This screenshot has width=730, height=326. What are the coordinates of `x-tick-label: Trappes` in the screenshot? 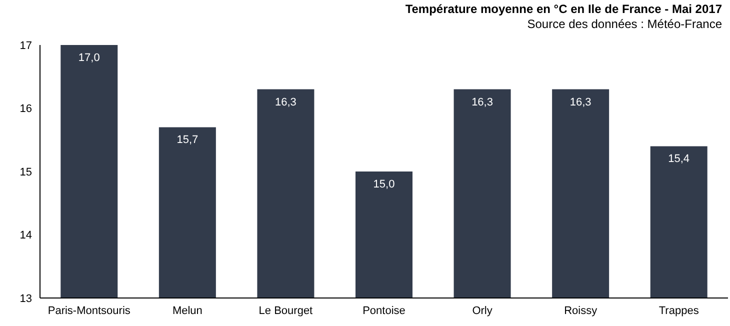 It's located at (679, 310).